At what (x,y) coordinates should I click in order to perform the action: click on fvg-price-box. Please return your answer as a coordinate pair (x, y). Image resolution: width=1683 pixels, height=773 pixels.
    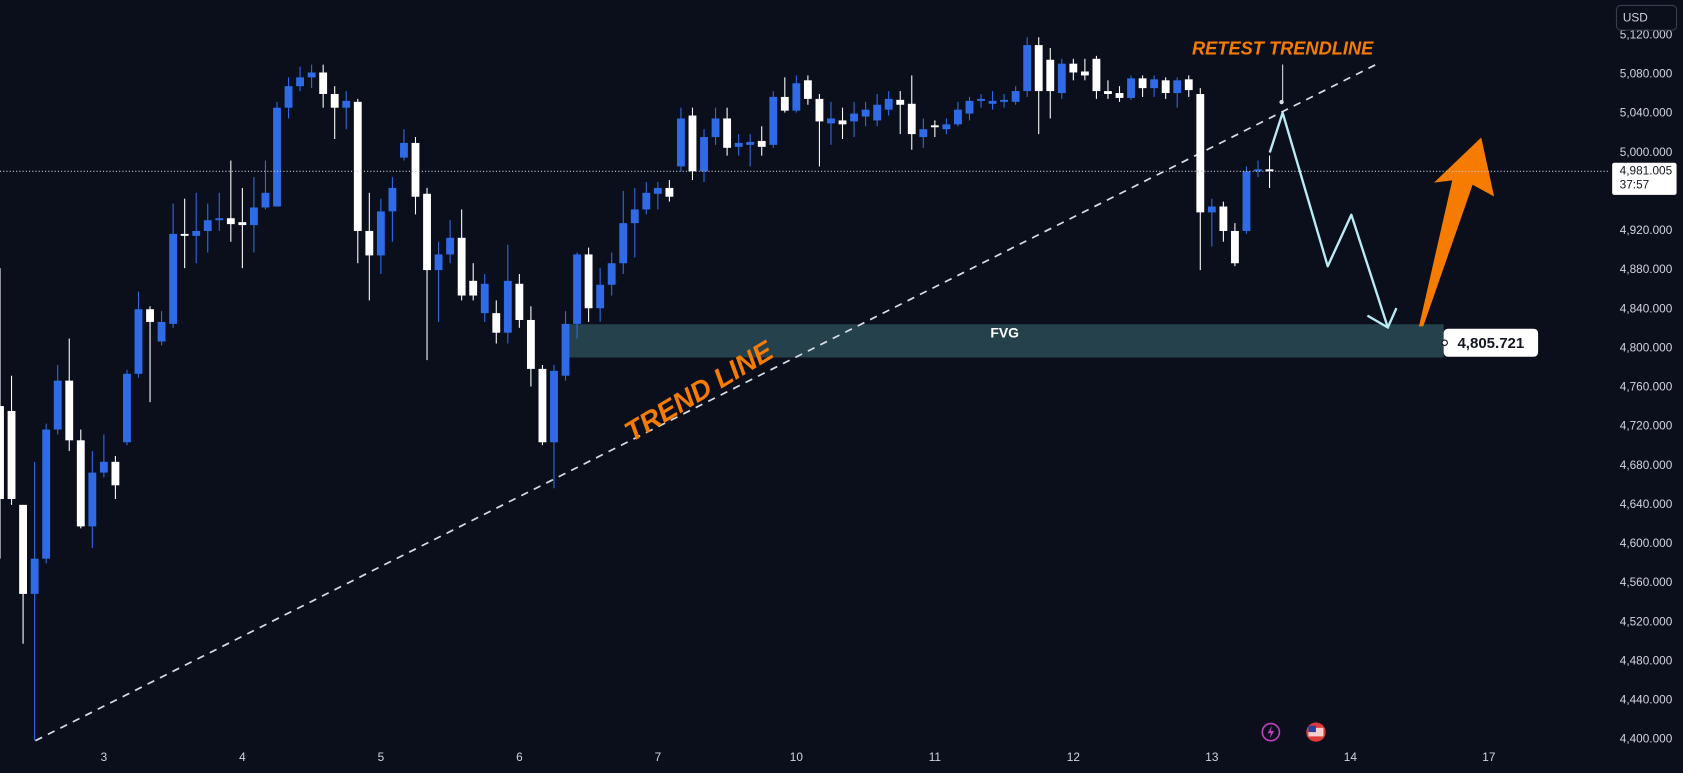
    Looking at the image, I should click on (1491, 342).